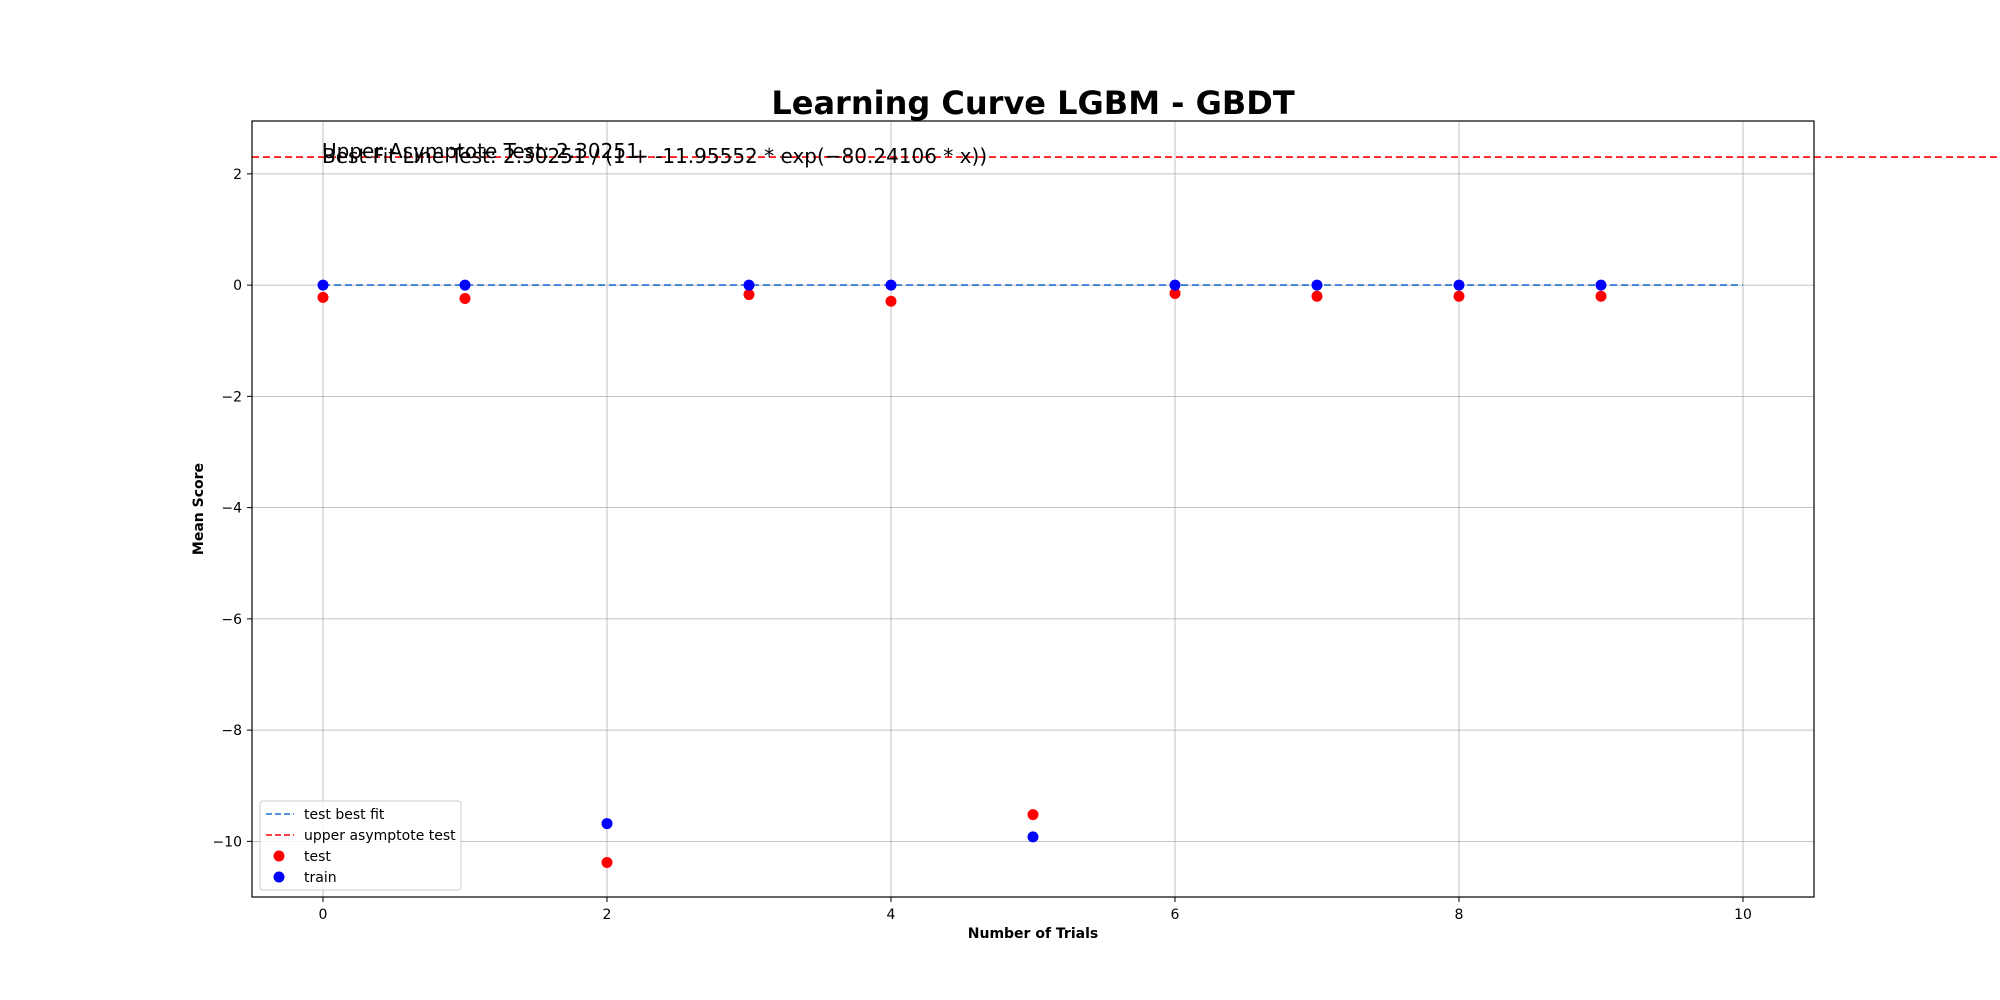 This screenshot has width=2000, height=1000. What do you see at coordinates (607, 915) in the screenshot?
I see `x-tick-label: 2` at bounding box center [607, 915].